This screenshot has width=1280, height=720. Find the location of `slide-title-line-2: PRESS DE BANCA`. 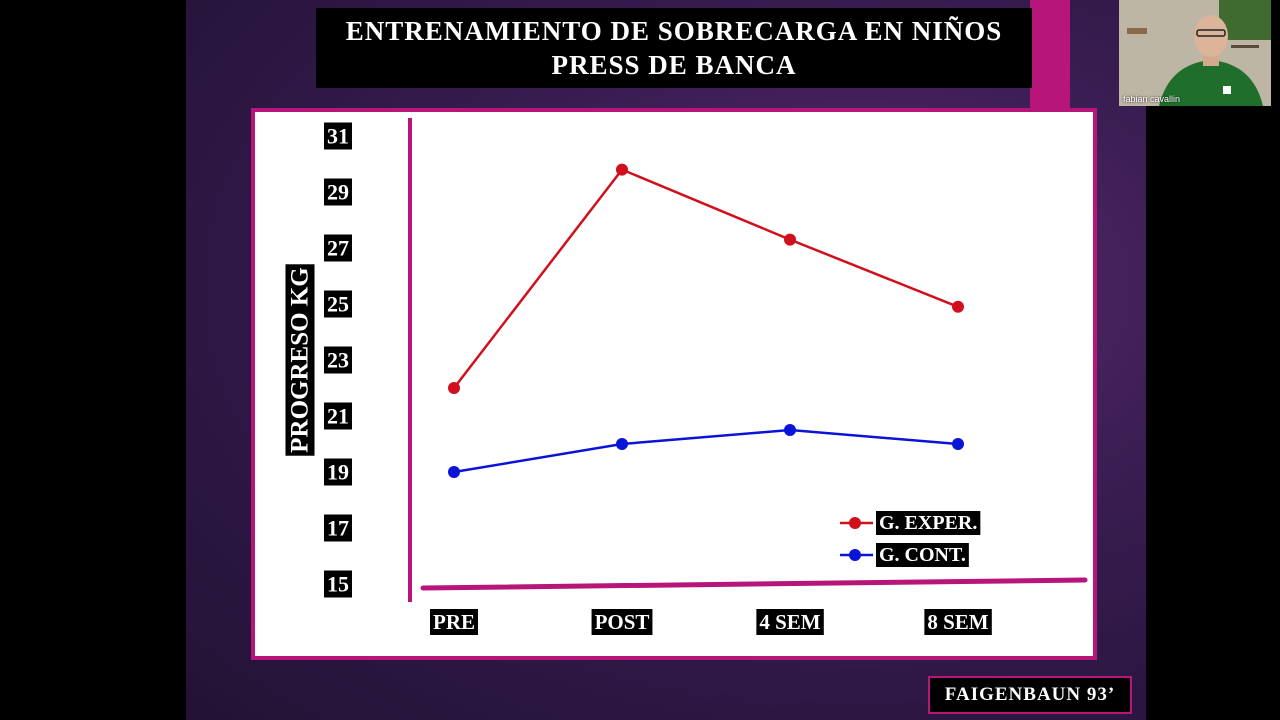

slide-title-line-2: PRESS DE BANCA is located at coordinates (674, 65).